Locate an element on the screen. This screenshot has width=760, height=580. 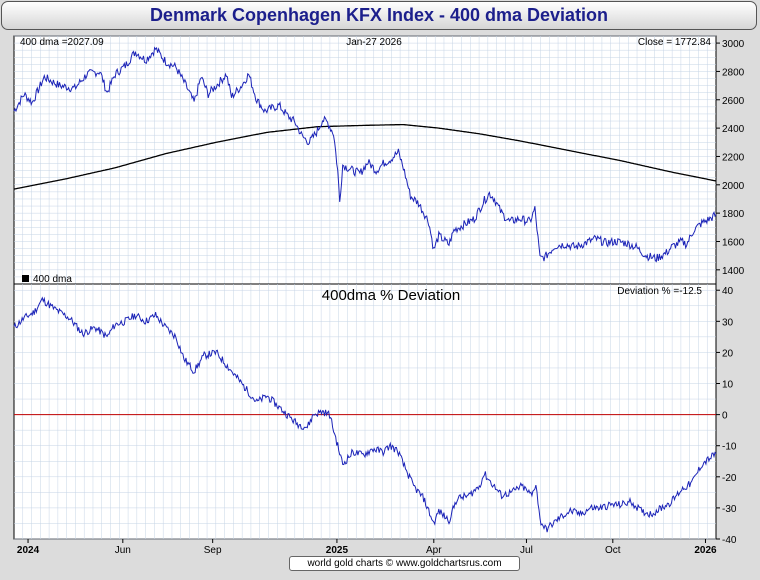
y-tick-label: 0 is located at coordinates (725, 416).